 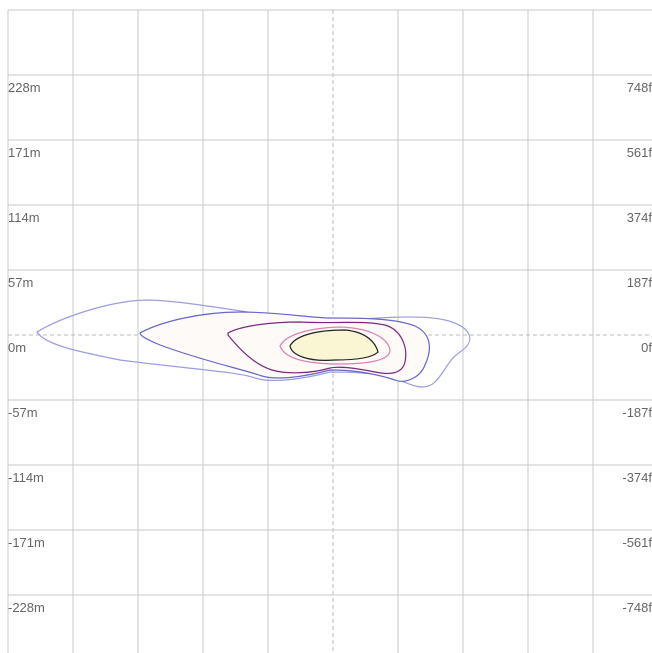 What do you see at coordinates (646, 347) in the screenshot?
I see `right-label: 0f` at bounding box center [646, 347].